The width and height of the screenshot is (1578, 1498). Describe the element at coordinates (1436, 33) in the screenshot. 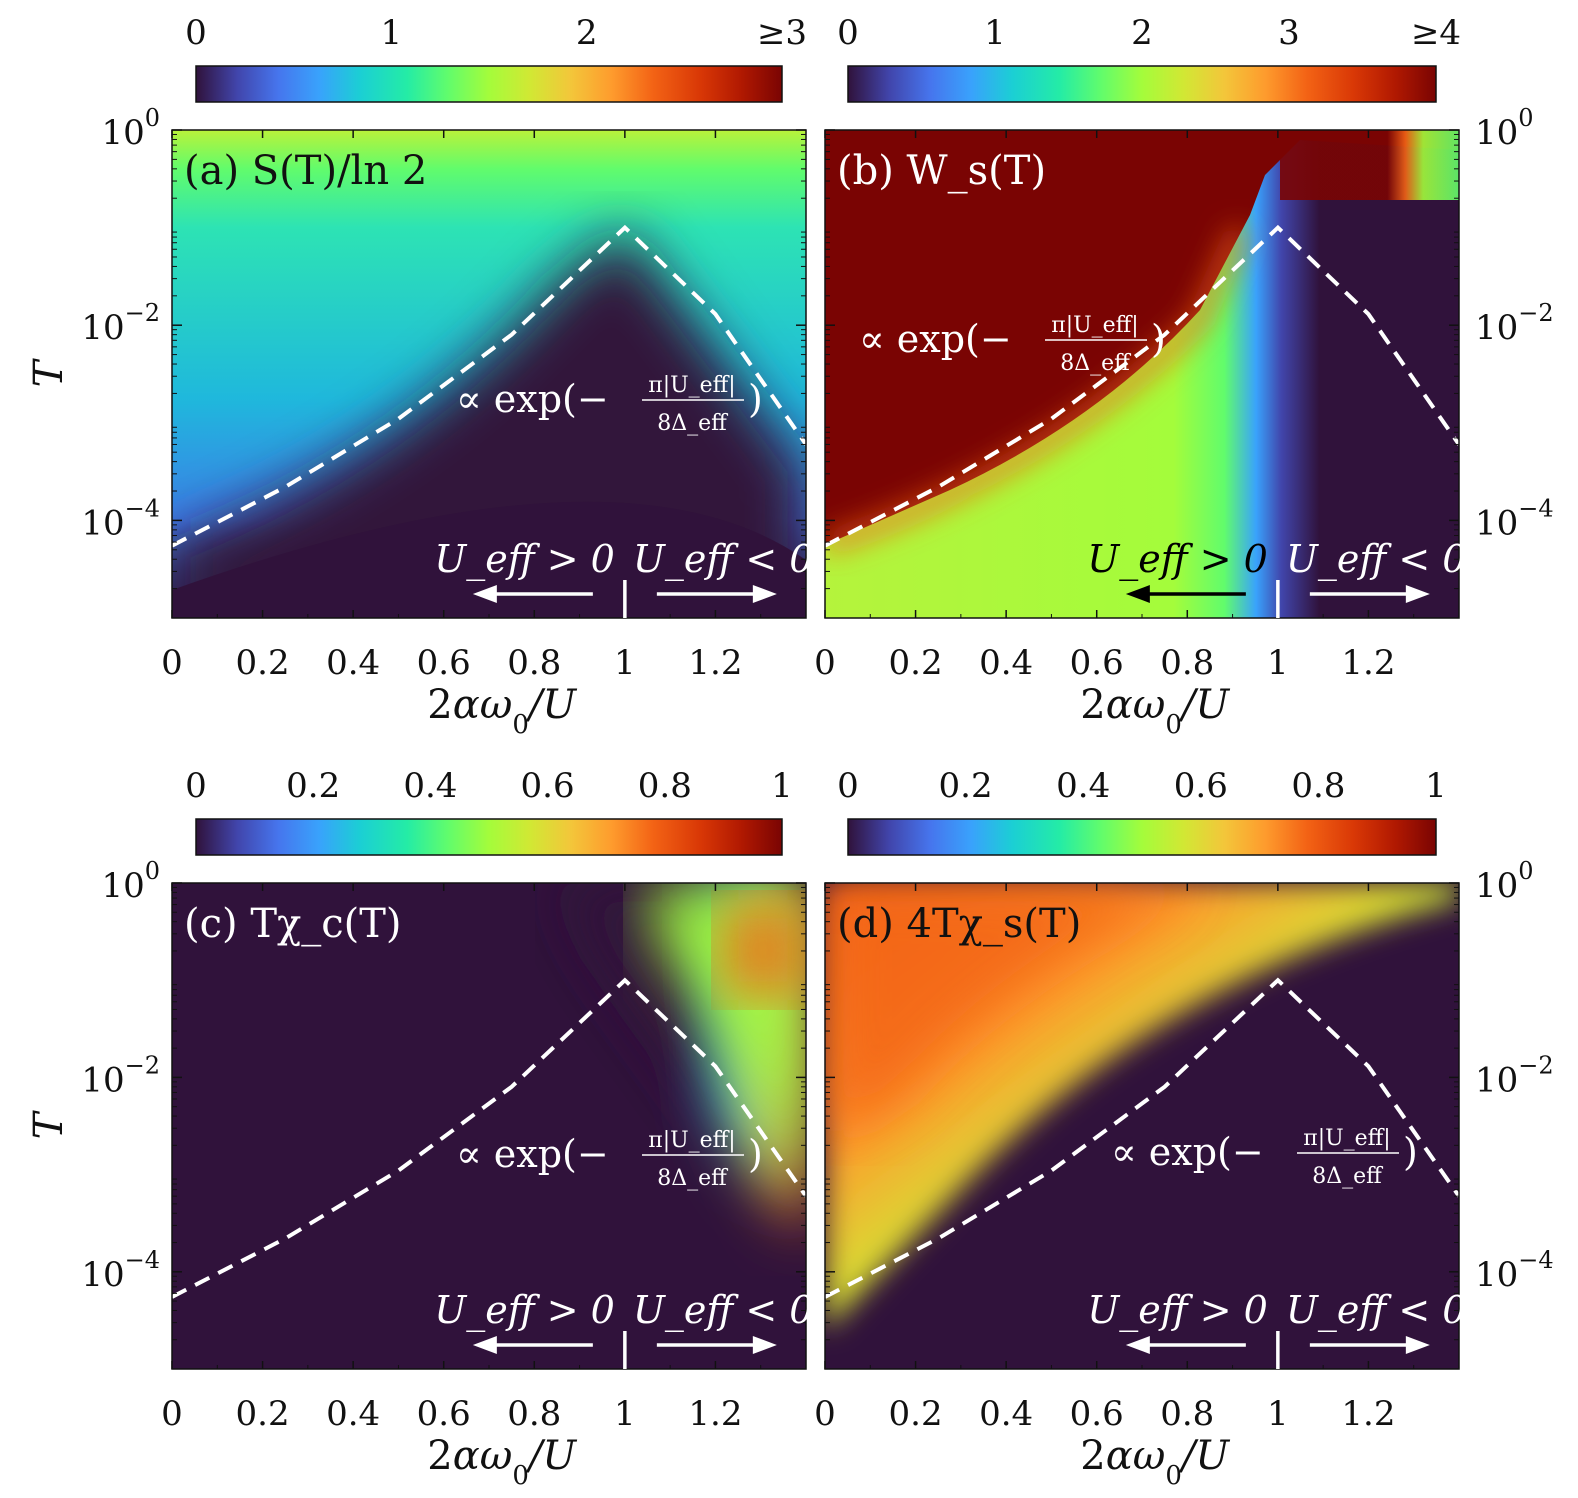

I see `colorbar-tick-label: ≥4` at that location.